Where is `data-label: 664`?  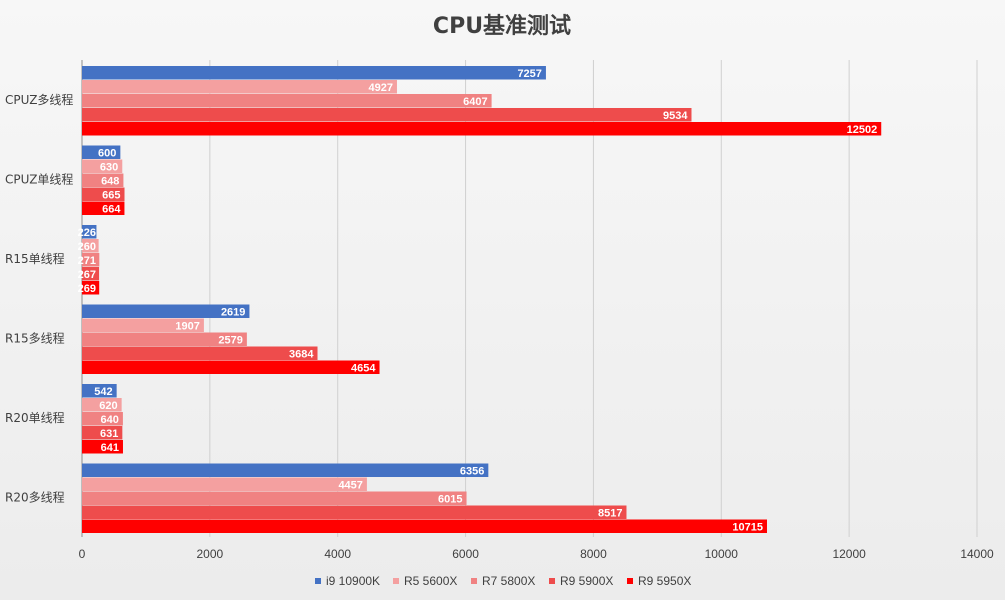
data-label: 664 is located at coordinates (111, 210).